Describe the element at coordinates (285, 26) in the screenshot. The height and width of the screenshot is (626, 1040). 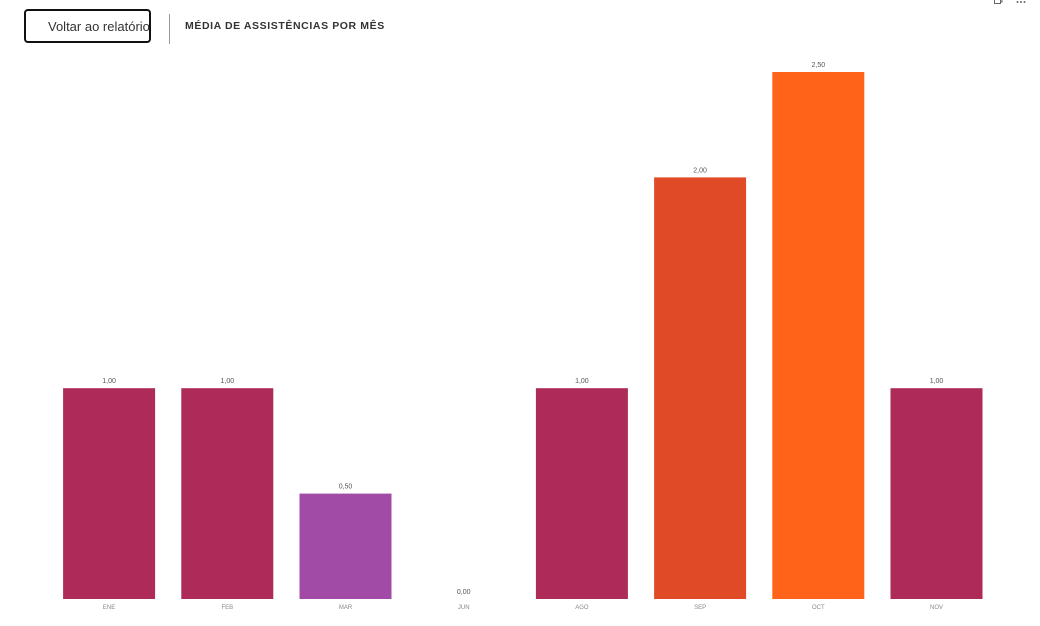
I see `page-title: MÉDIA DE ASSISTÊNCIAS POR MÊS` at that location.